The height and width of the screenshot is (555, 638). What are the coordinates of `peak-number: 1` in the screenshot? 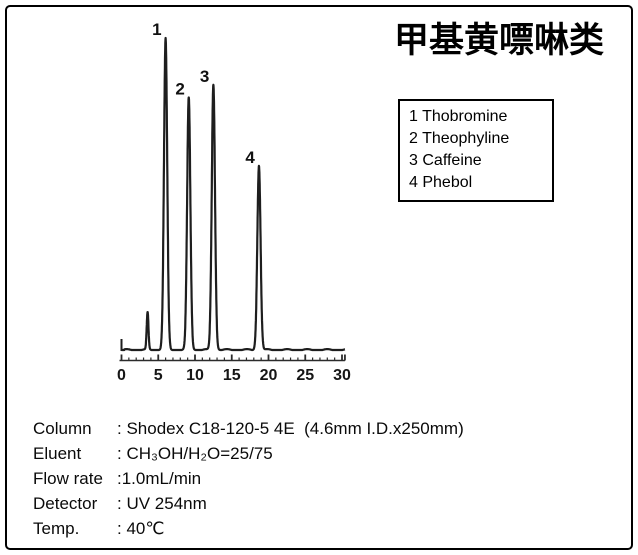 It's located at (413, 116).